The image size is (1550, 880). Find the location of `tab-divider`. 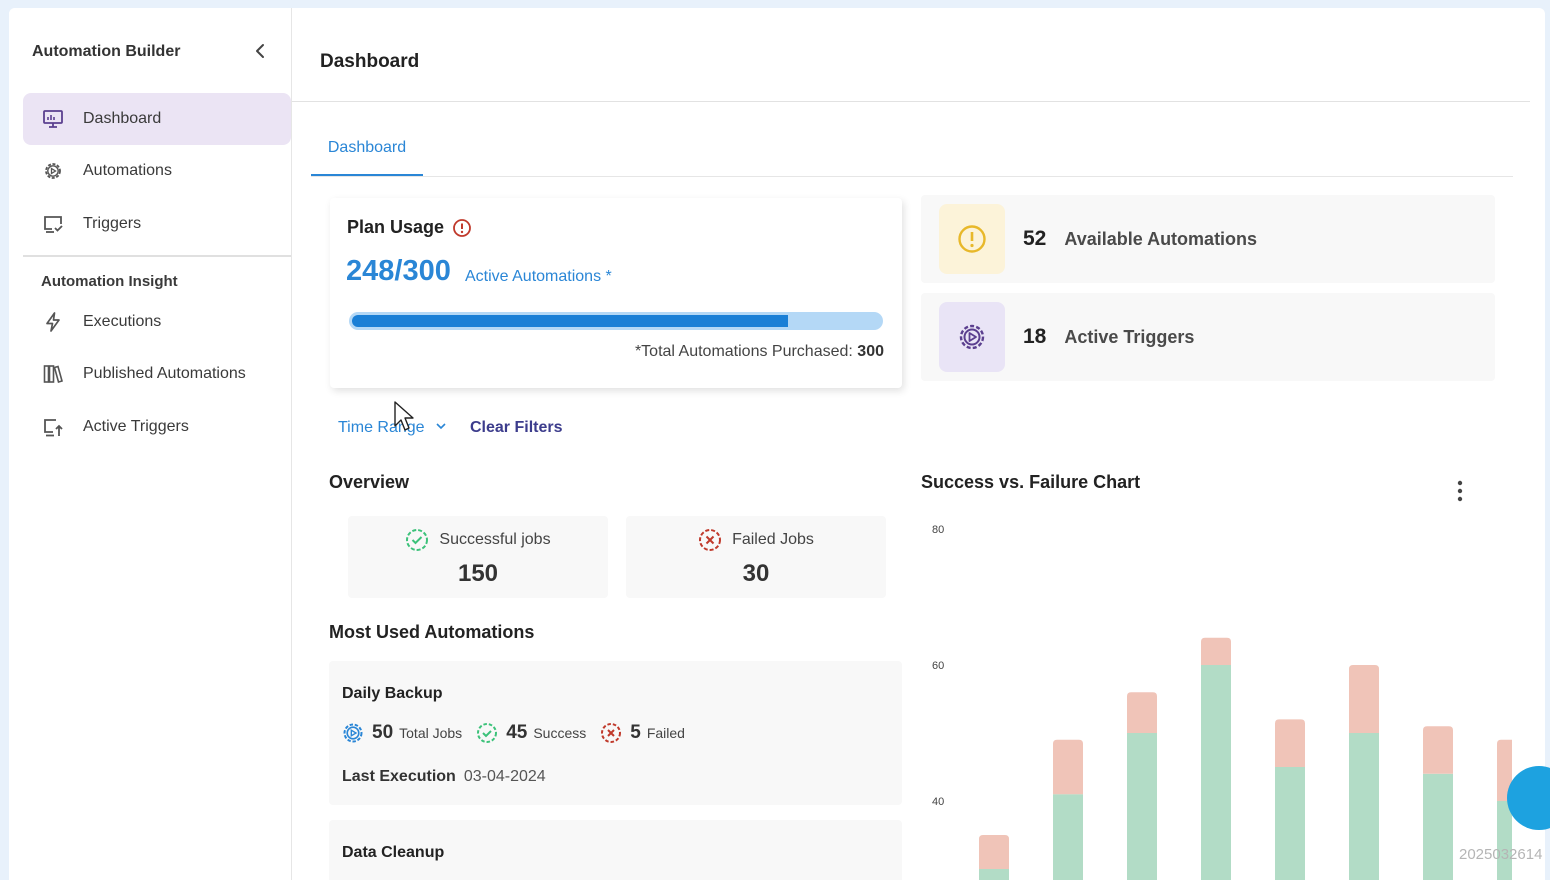

tab-divider is located at coordinates (912, 176).